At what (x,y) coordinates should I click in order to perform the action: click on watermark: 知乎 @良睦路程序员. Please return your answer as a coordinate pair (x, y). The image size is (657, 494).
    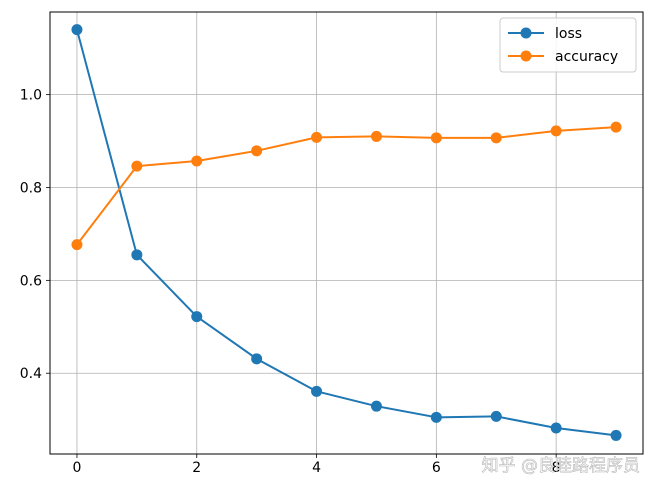
    Looking at the image, I should click on (561, 466).